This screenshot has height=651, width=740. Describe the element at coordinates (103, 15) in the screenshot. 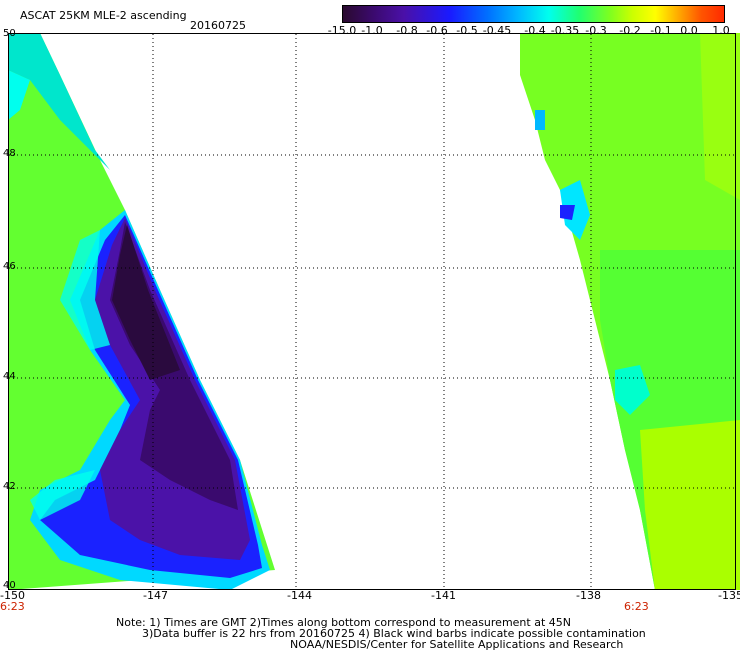

I see `map-title: ASCAT 25KM MLE-2 ascending` at that location.